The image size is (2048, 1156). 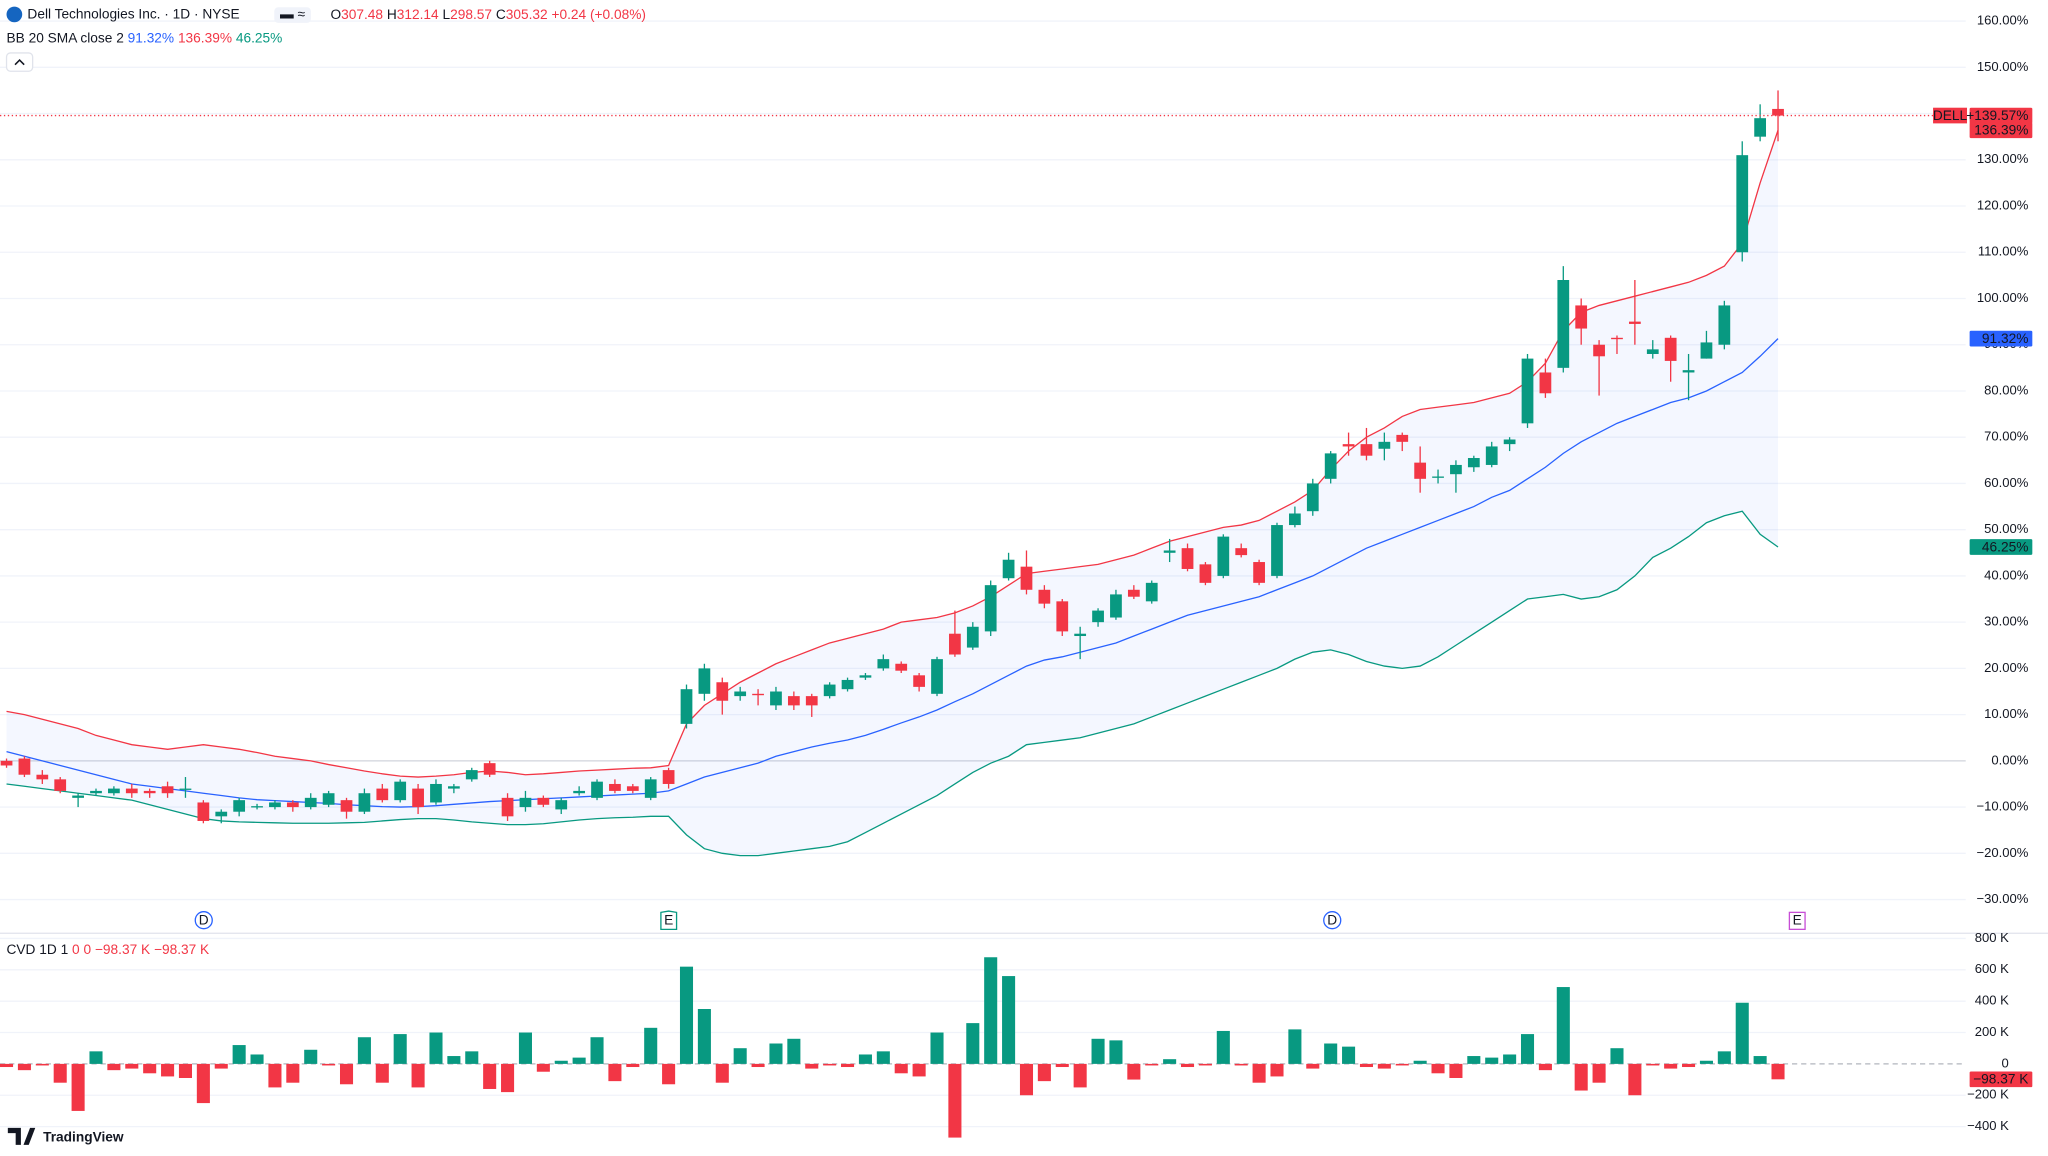 I want to click on key: L, so click(x=446, y=14).